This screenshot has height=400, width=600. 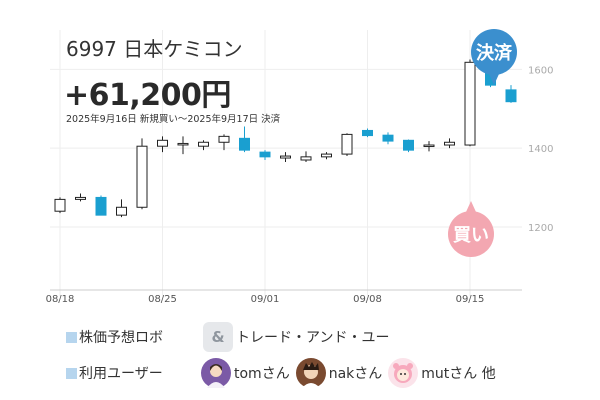 What do you see at coordinates (121, 374) in the screenshot?
I see `users-label: 利用ユーザー` at bounding box center [121, 374].